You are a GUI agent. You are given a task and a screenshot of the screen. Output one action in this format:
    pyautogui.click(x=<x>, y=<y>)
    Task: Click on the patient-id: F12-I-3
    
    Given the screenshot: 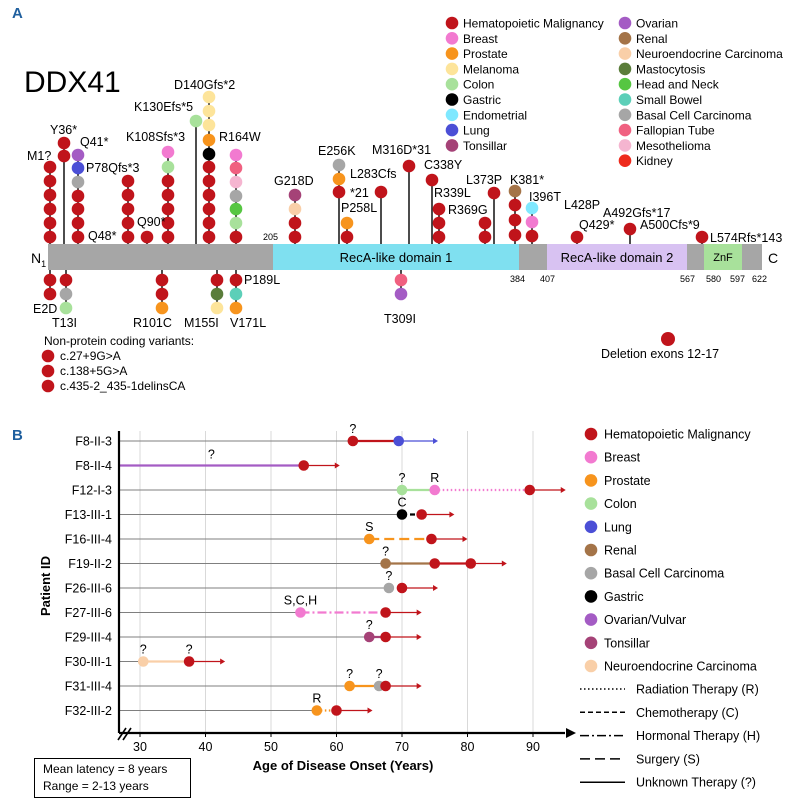 What is the action you would take?
    pyautogui.click(x=92, y=491)
    